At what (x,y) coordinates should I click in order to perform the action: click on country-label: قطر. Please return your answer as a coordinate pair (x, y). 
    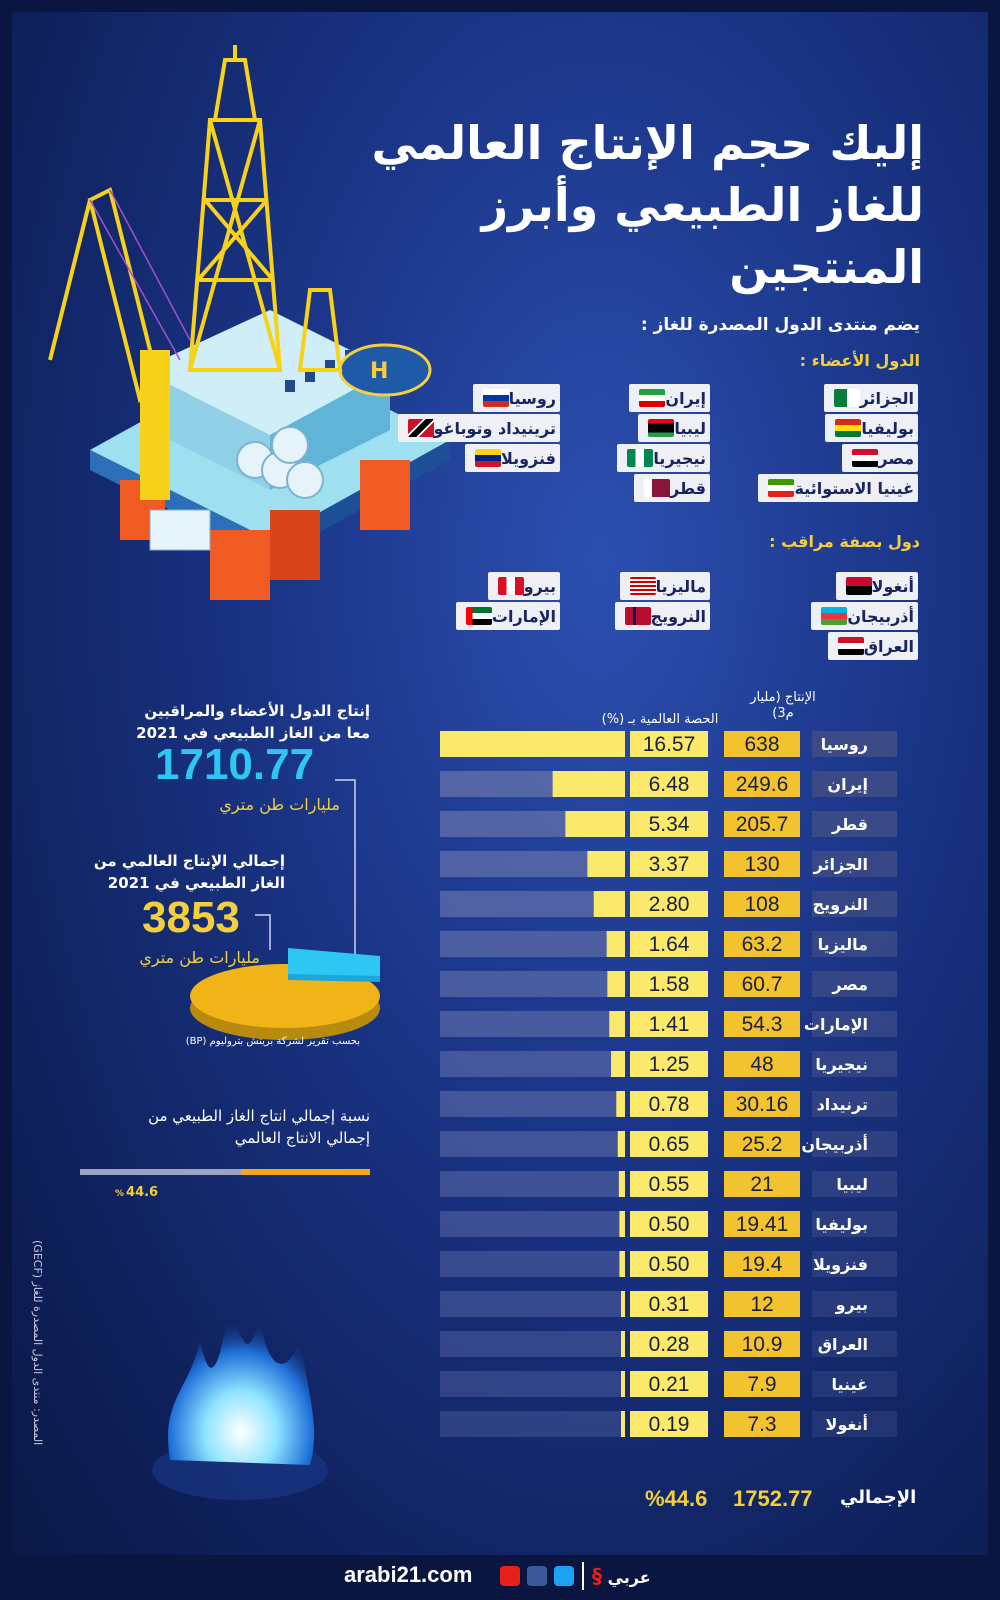
    Looking at the image, I should click on (849, 824).